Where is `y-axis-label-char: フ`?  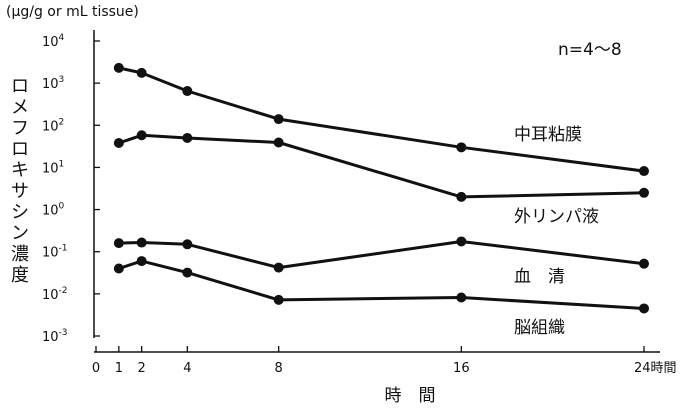
y-axis-label-char: フ is located at coordinates (20, 128).